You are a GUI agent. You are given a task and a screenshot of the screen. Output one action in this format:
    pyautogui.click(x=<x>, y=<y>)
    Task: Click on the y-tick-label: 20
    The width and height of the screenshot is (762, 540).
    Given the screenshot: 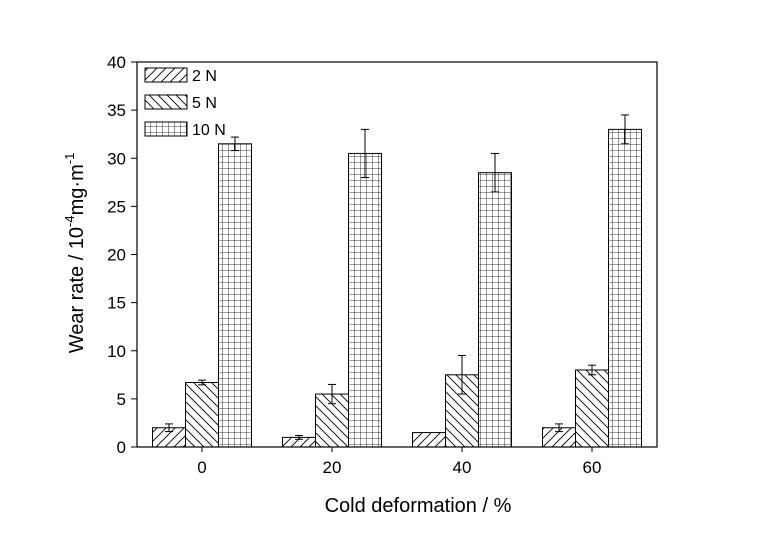 What is the action you would take?
    pyautogui.click(x=116, y=255)
    